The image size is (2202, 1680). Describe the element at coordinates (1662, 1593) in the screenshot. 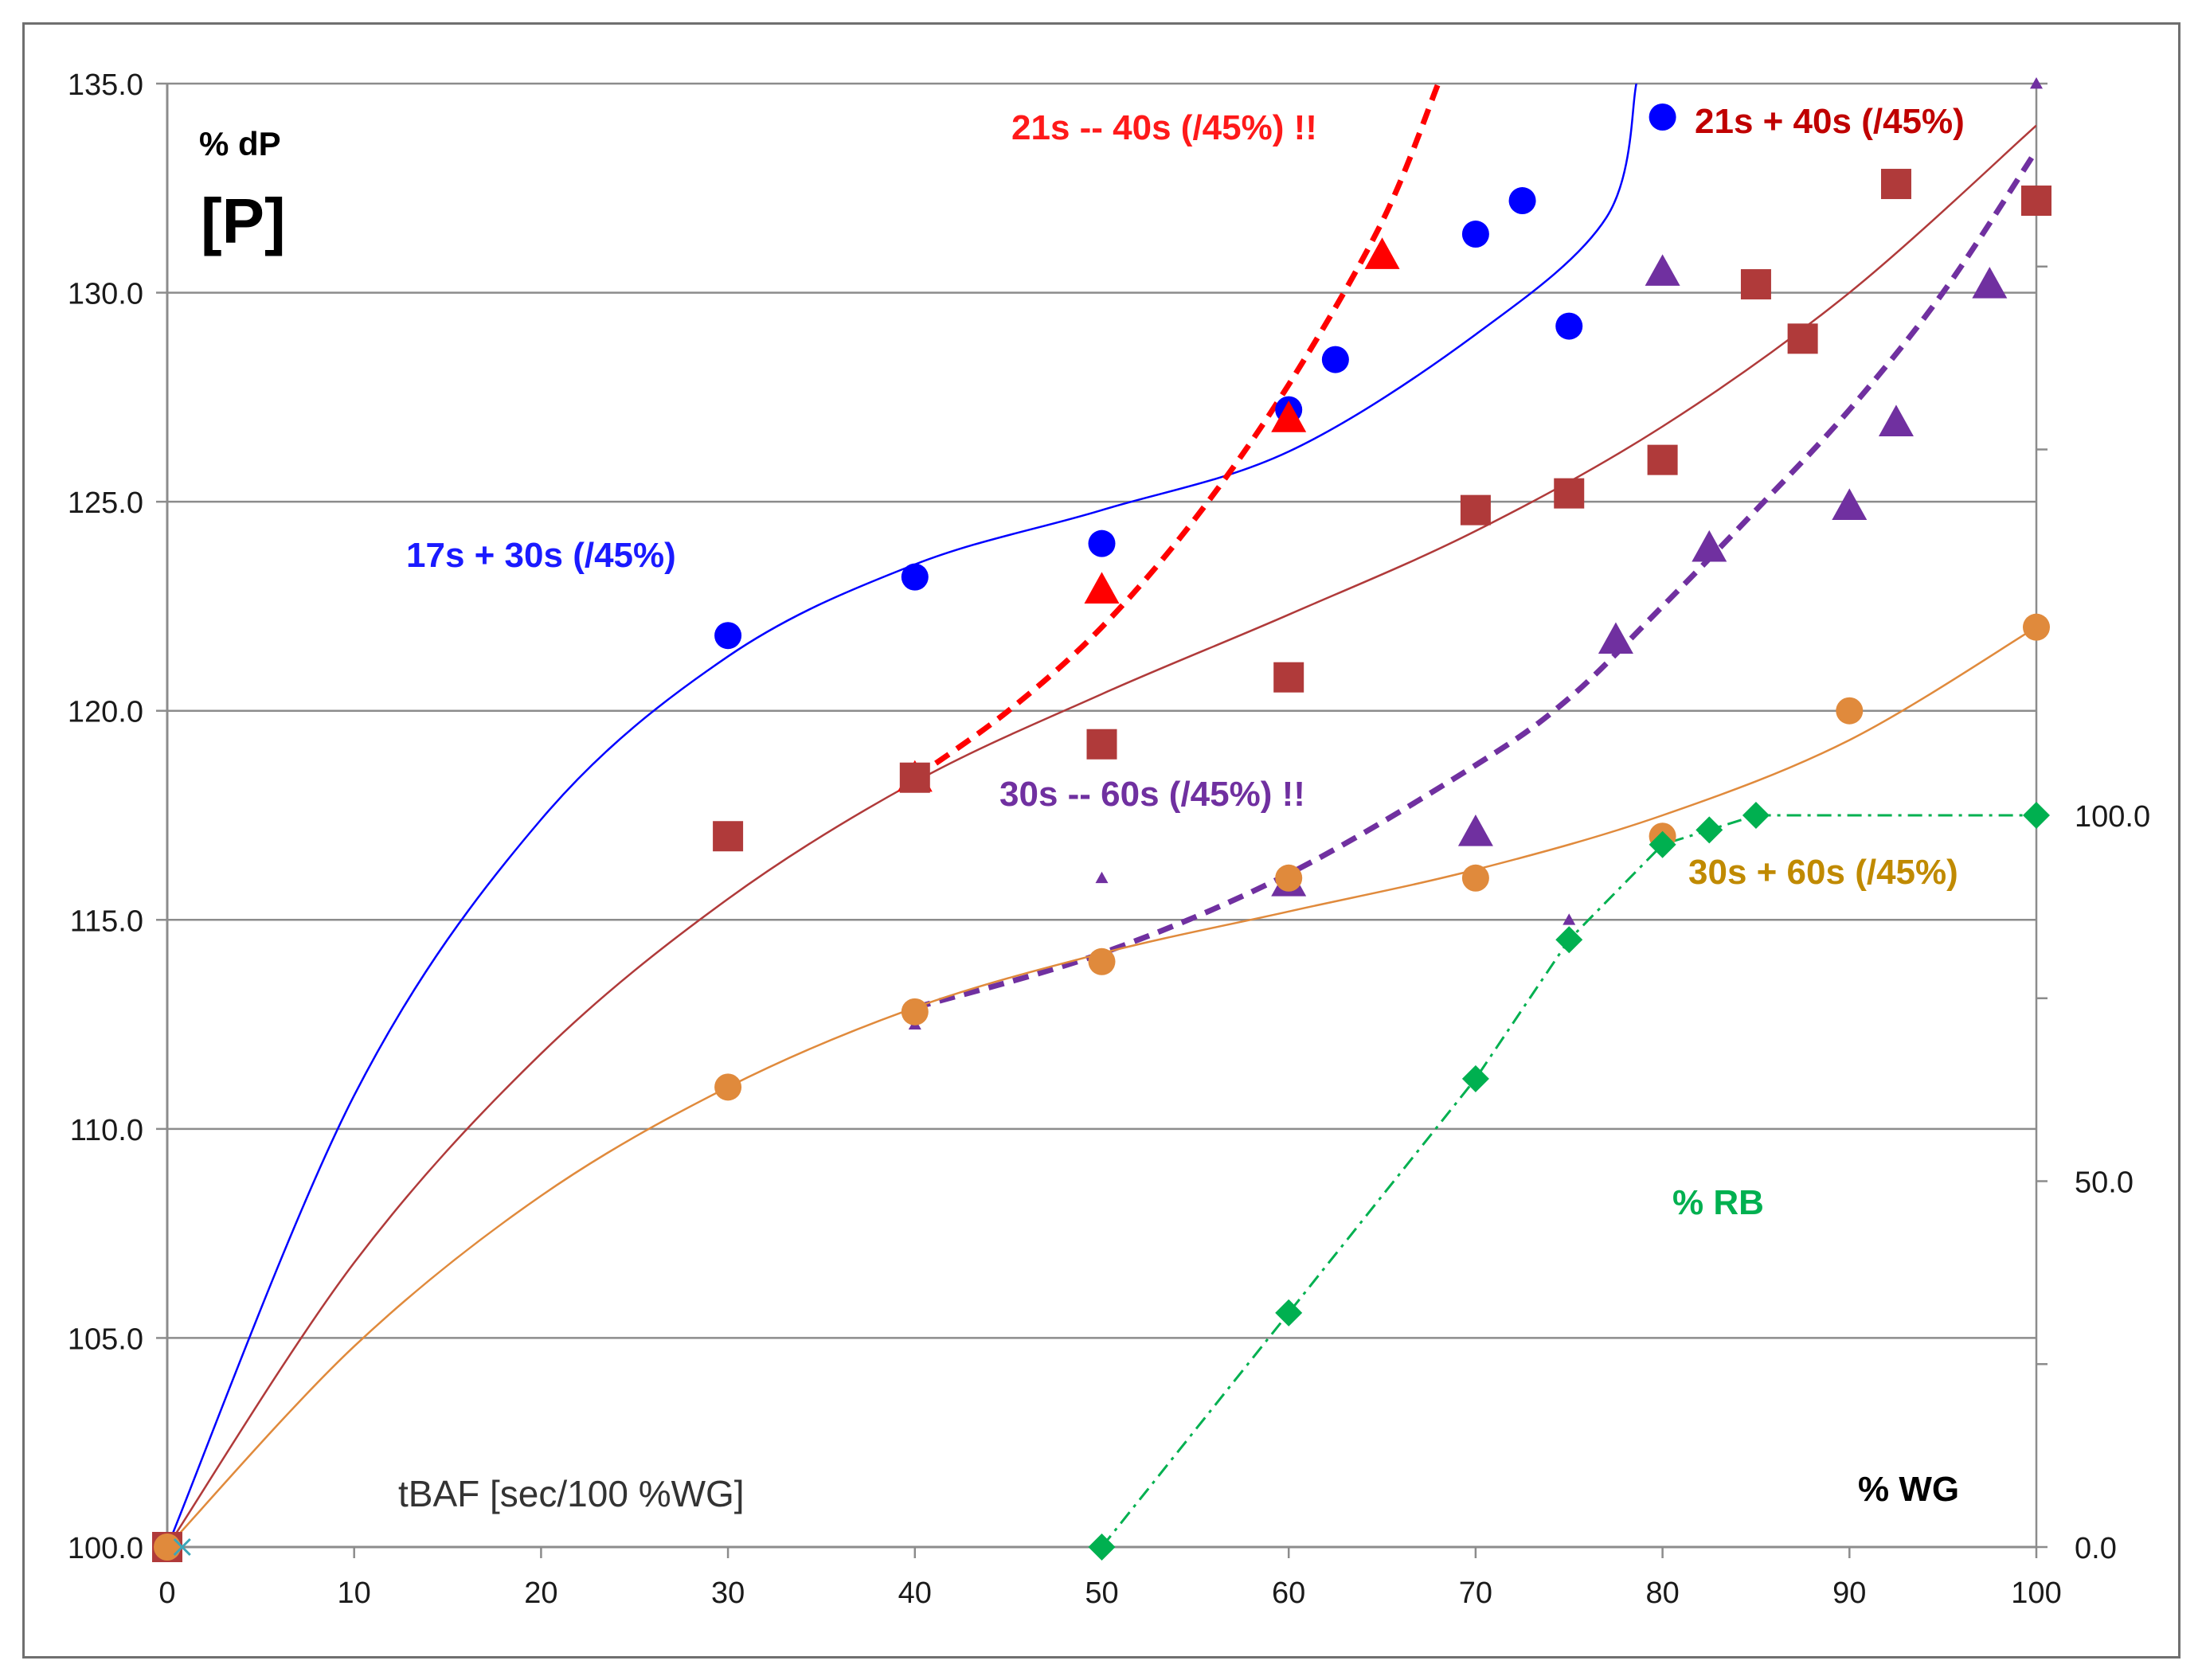

I see `x-tick-label: 80` at that location.